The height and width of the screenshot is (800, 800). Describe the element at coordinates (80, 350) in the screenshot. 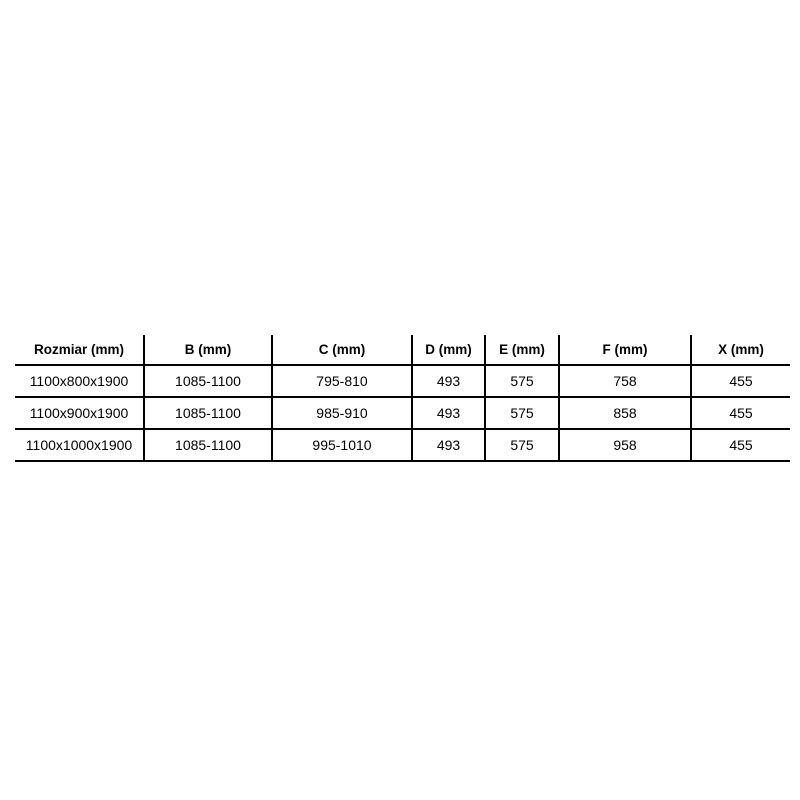

I see `header-rozmiar: Rozmiar (mm)` at that location.